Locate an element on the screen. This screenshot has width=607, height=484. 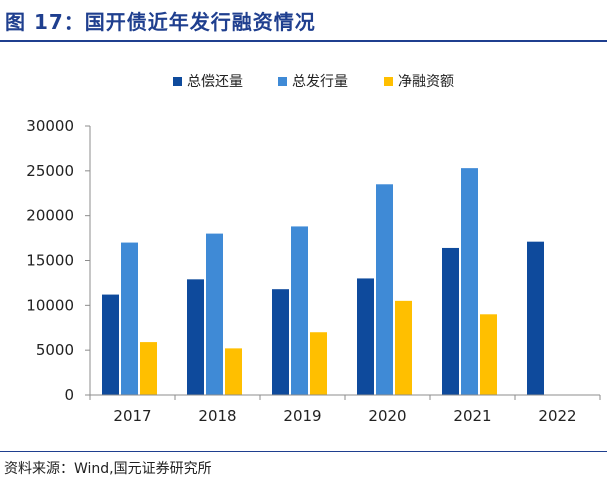
bar-net-financing-2017 is located at coordinates (148, 368).